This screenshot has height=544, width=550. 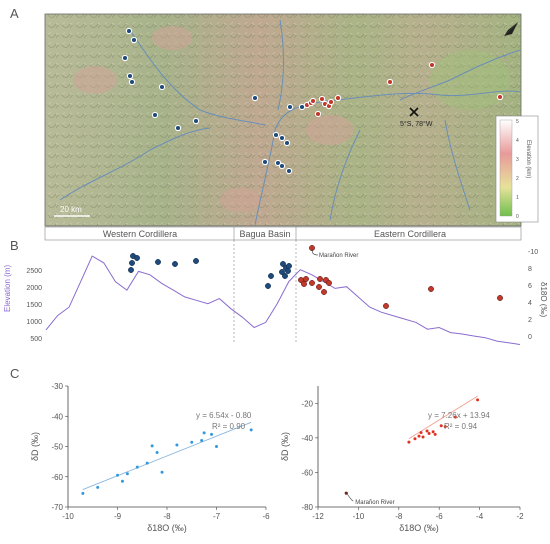 What do you see at coordinates (14, 13) in the screenshot?
I see `panel-label-a: A` at bounding box center [14, 13].